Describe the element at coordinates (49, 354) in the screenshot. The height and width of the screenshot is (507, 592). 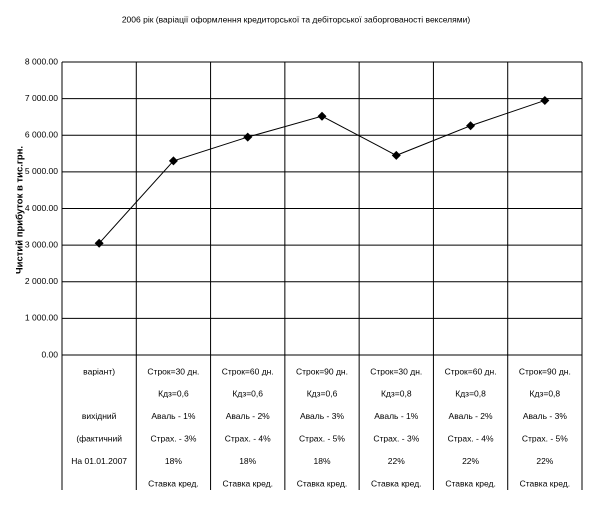
I see `y-tick-label: 0.00` at that location.